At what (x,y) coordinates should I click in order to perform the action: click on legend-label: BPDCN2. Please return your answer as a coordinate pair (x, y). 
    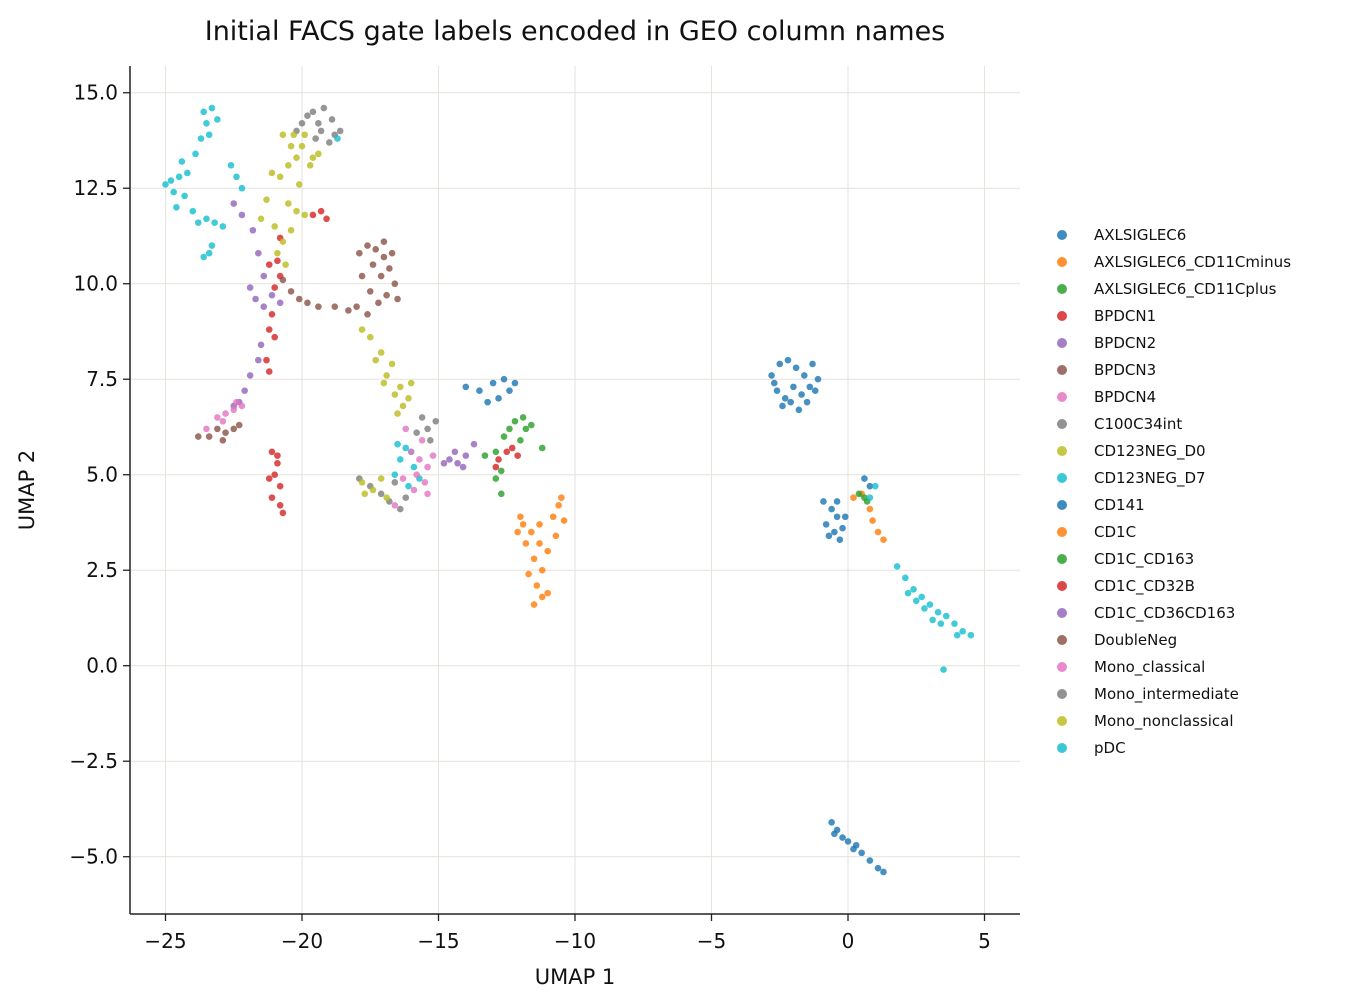
    Looking at the image, I should click on (1125, 343).